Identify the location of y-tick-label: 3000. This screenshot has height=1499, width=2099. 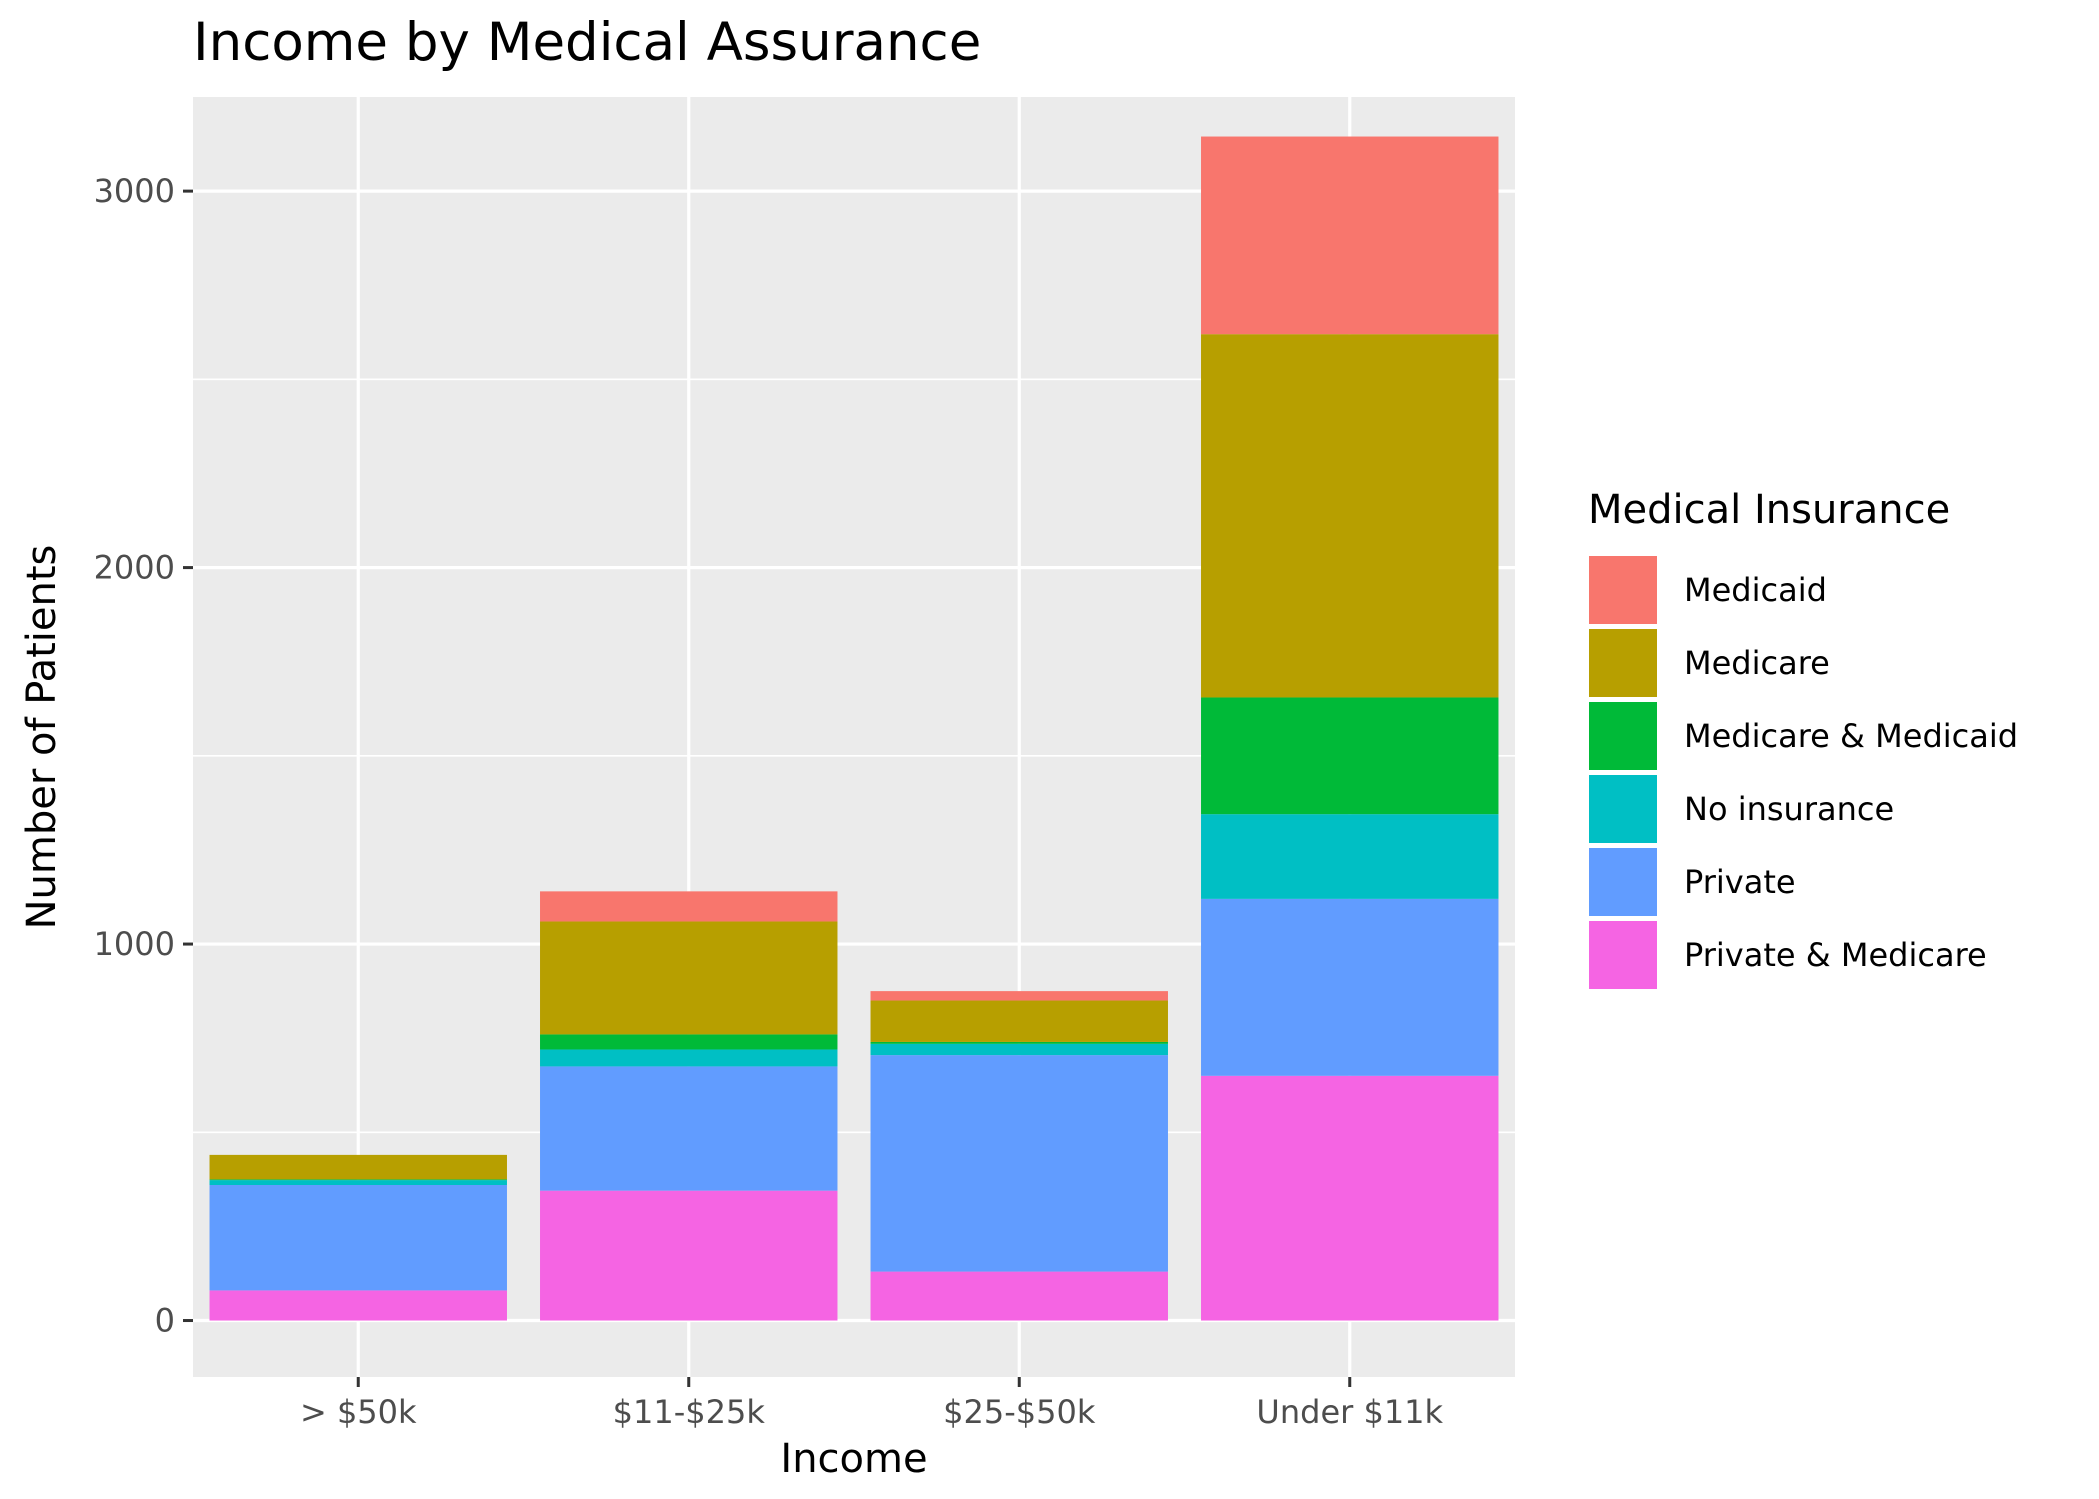
(134, 191).